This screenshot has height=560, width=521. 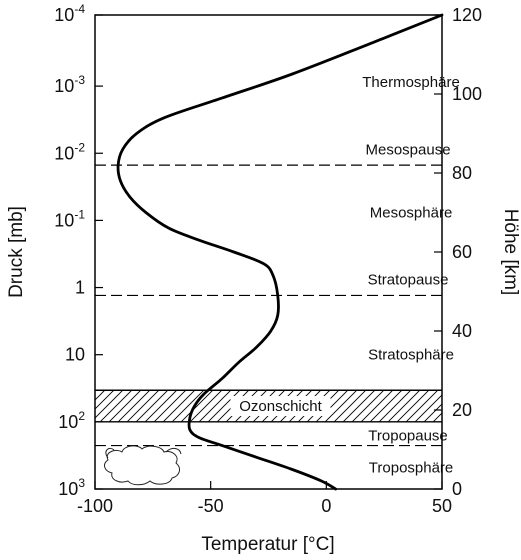 What do you see at coordinates (457, 489) in the screenshot?
I see `right-tick-label: 0` at bounding box center [457, 489].